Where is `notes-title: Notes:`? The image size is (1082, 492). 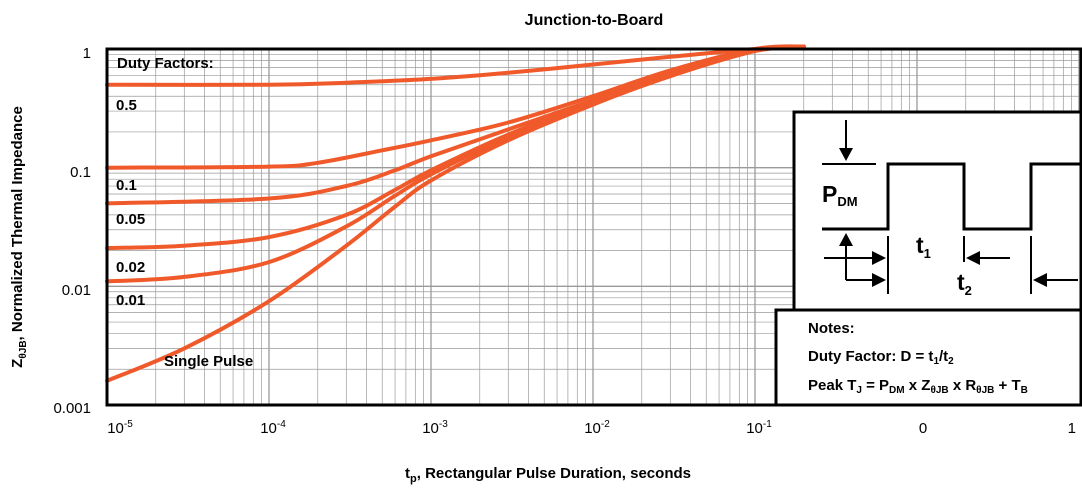
notes-title: Notes: is located at coordinates (831, 328).